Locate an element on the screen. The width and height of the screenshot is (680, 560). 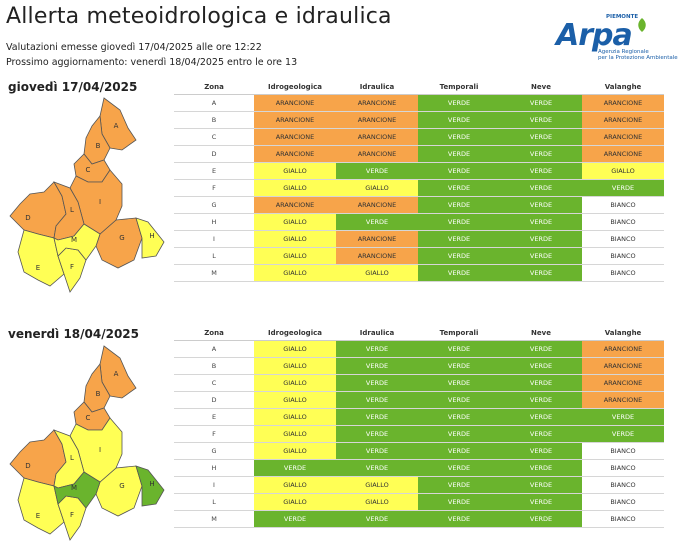
table-row: H VERDE VERDE VERDE VERDE BIANCO is located at coordinates (419, 468).